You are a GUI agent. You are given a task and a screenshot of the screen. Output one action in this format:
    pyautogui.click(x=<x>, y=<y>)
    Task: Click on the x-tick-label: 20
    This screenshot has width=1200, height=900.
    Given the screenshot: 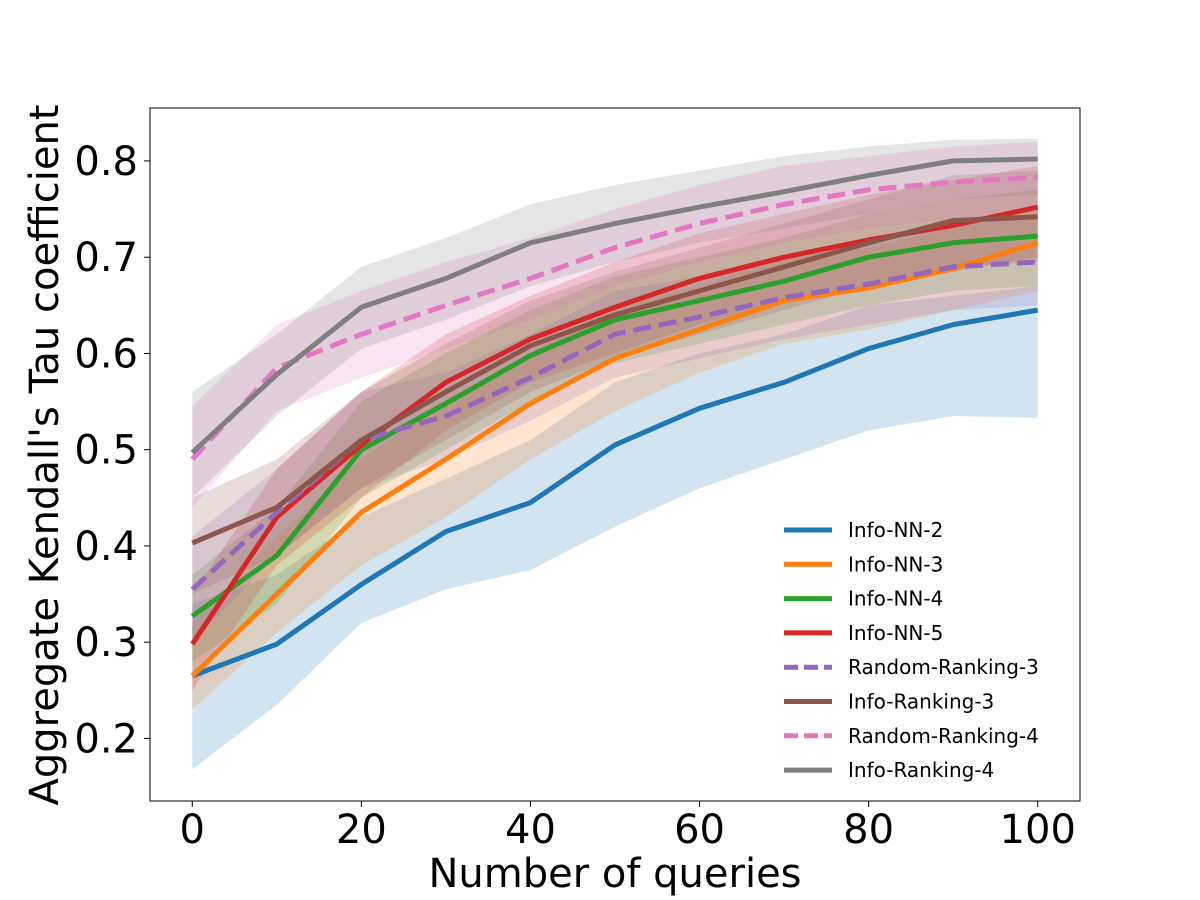 What is the action you would take?
    pyautogui.click(x=361, y=830)
    